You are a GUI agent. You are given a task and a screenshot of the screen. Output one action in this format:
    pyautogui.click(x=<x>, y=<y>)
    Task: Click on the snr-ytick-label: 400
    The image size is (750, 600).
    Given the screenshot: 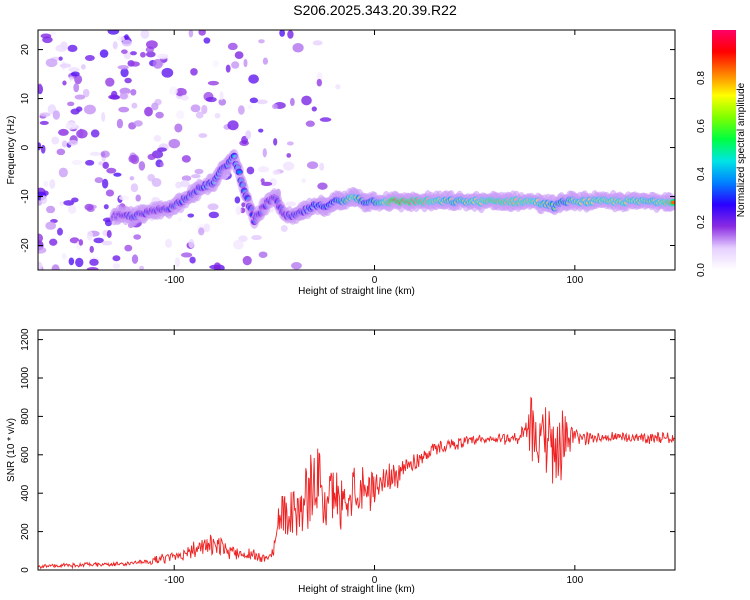 What is the action you would take?
    pyautogui.click(x=25, y=492)
    